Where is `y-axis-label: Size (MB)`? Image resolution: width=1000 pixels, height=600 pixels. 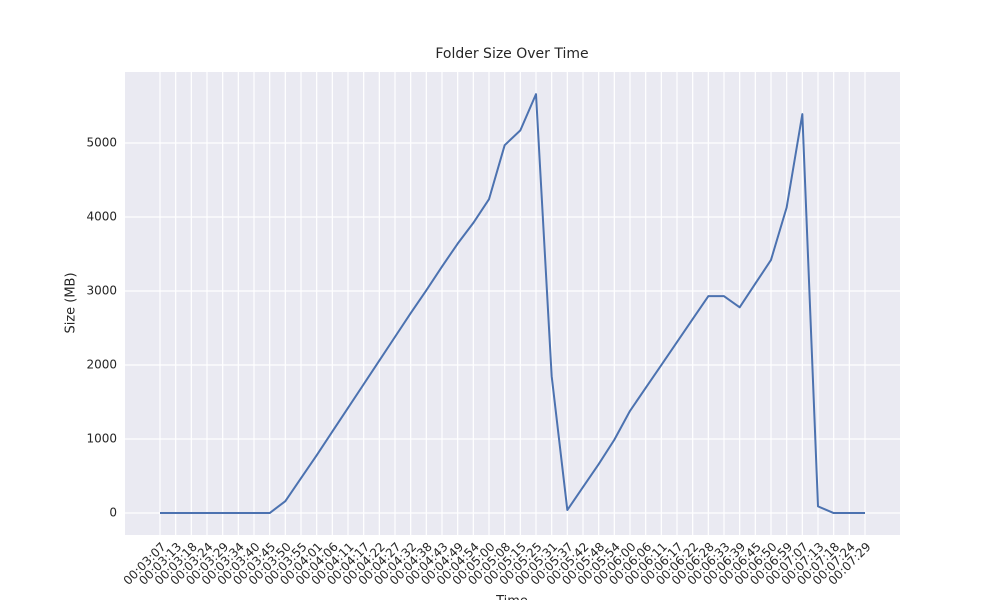 y-axis-label: Size (MB) is located at coordinates (71, 302).